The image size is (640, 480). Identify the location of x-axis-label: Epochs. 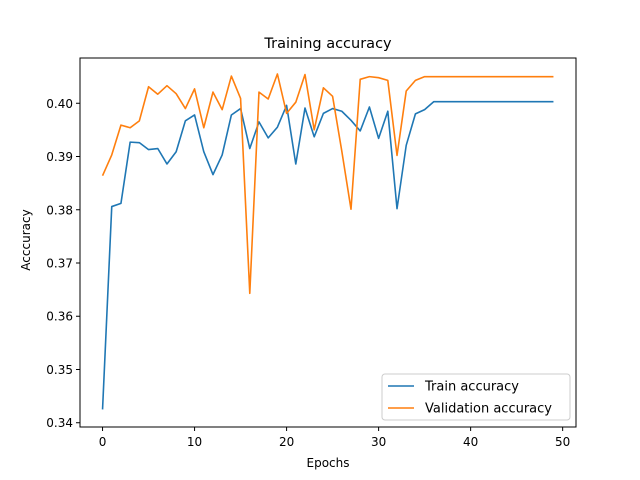
(328, 463).